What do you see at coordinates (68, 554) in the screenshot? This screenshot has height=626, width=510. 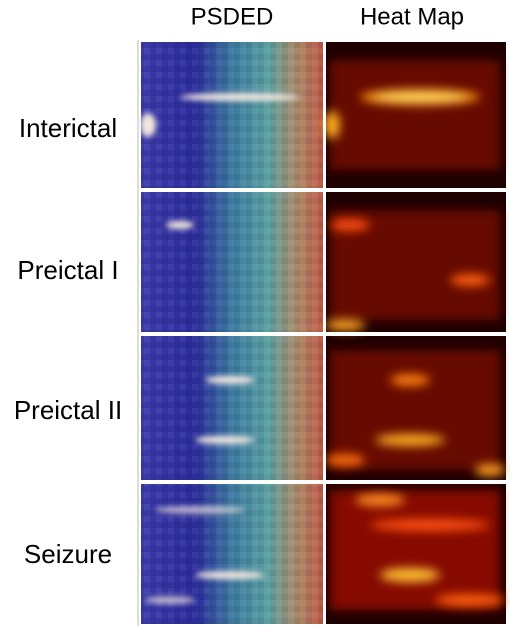 I see `row-label: Seizure` at bounding box center [68, 554].